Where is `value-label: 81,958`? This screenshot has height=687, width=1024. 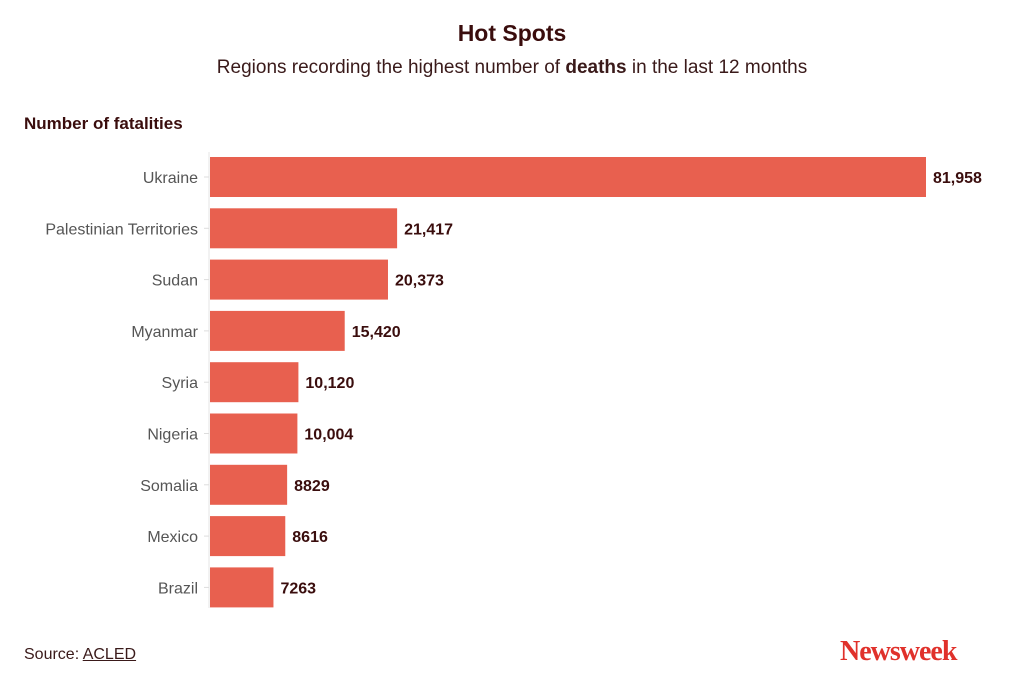
value-label: 81,958 is located at coordinates (957, 178).